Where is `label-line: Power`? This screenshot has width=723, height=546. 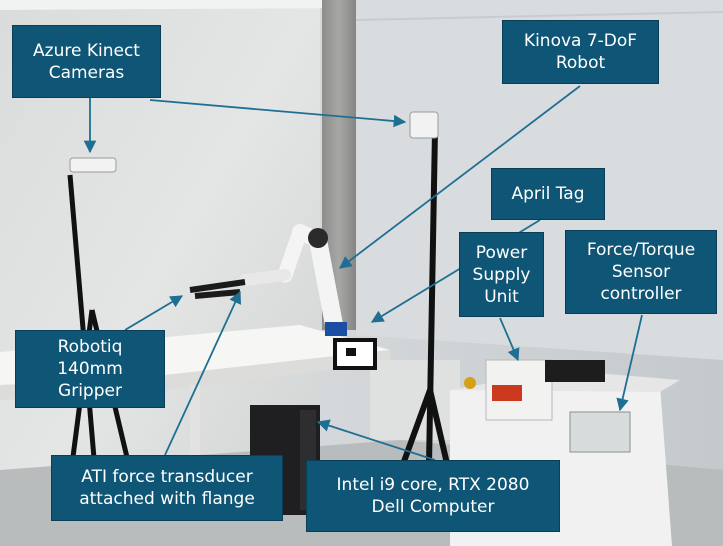 label-line: Power is located at coordinates (501, 252).